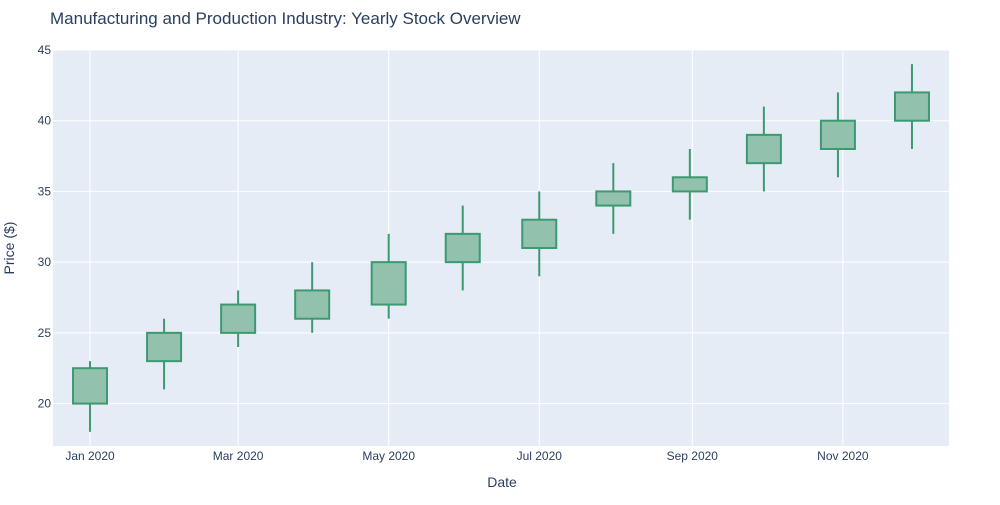 This screenshot has width=1000, height=505. What do you see at coordinates (388, 456) in the screenshot?
I see `x-tick-label: May 2020` at bounding box center [388, 456].